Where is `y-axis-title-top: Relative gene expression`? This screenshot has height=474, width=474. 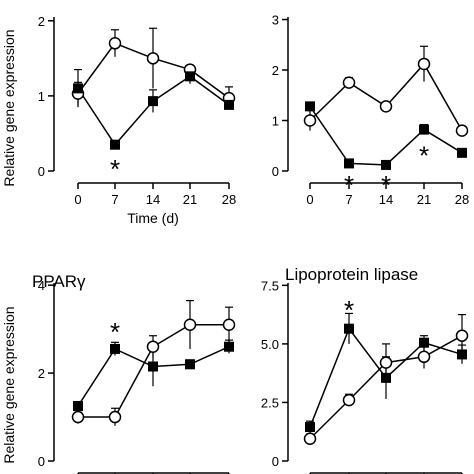 y-axis-title-top: Relative gene expression is located at coordinates (9, 107).